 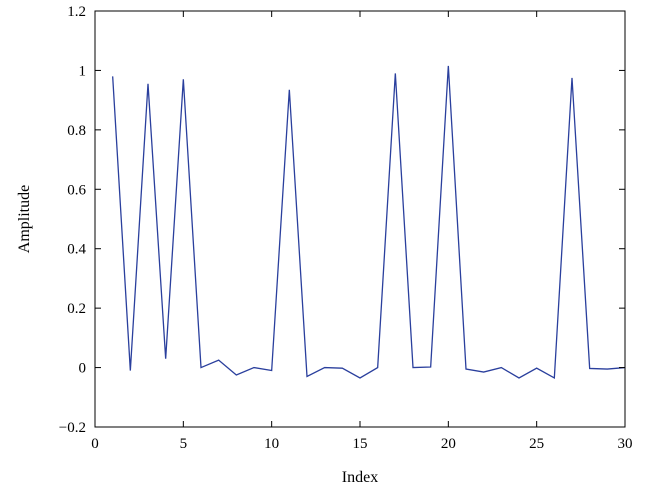 I want to click on x-tick-label: 25, so click(x=536, y=444).